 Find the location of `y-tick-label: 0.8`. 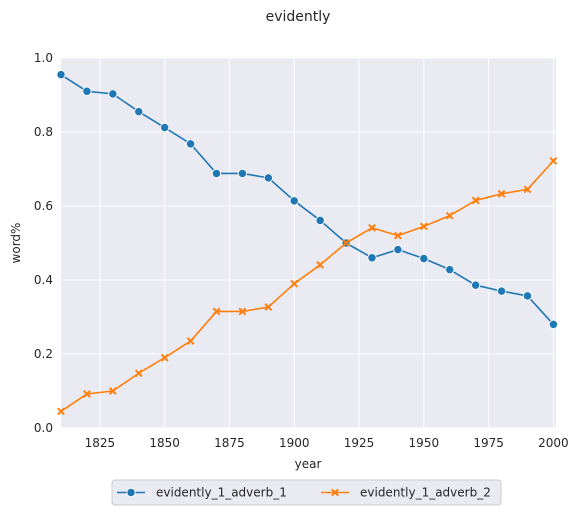

y-tick-label: 0.8 is located at coordinates (43, 132).